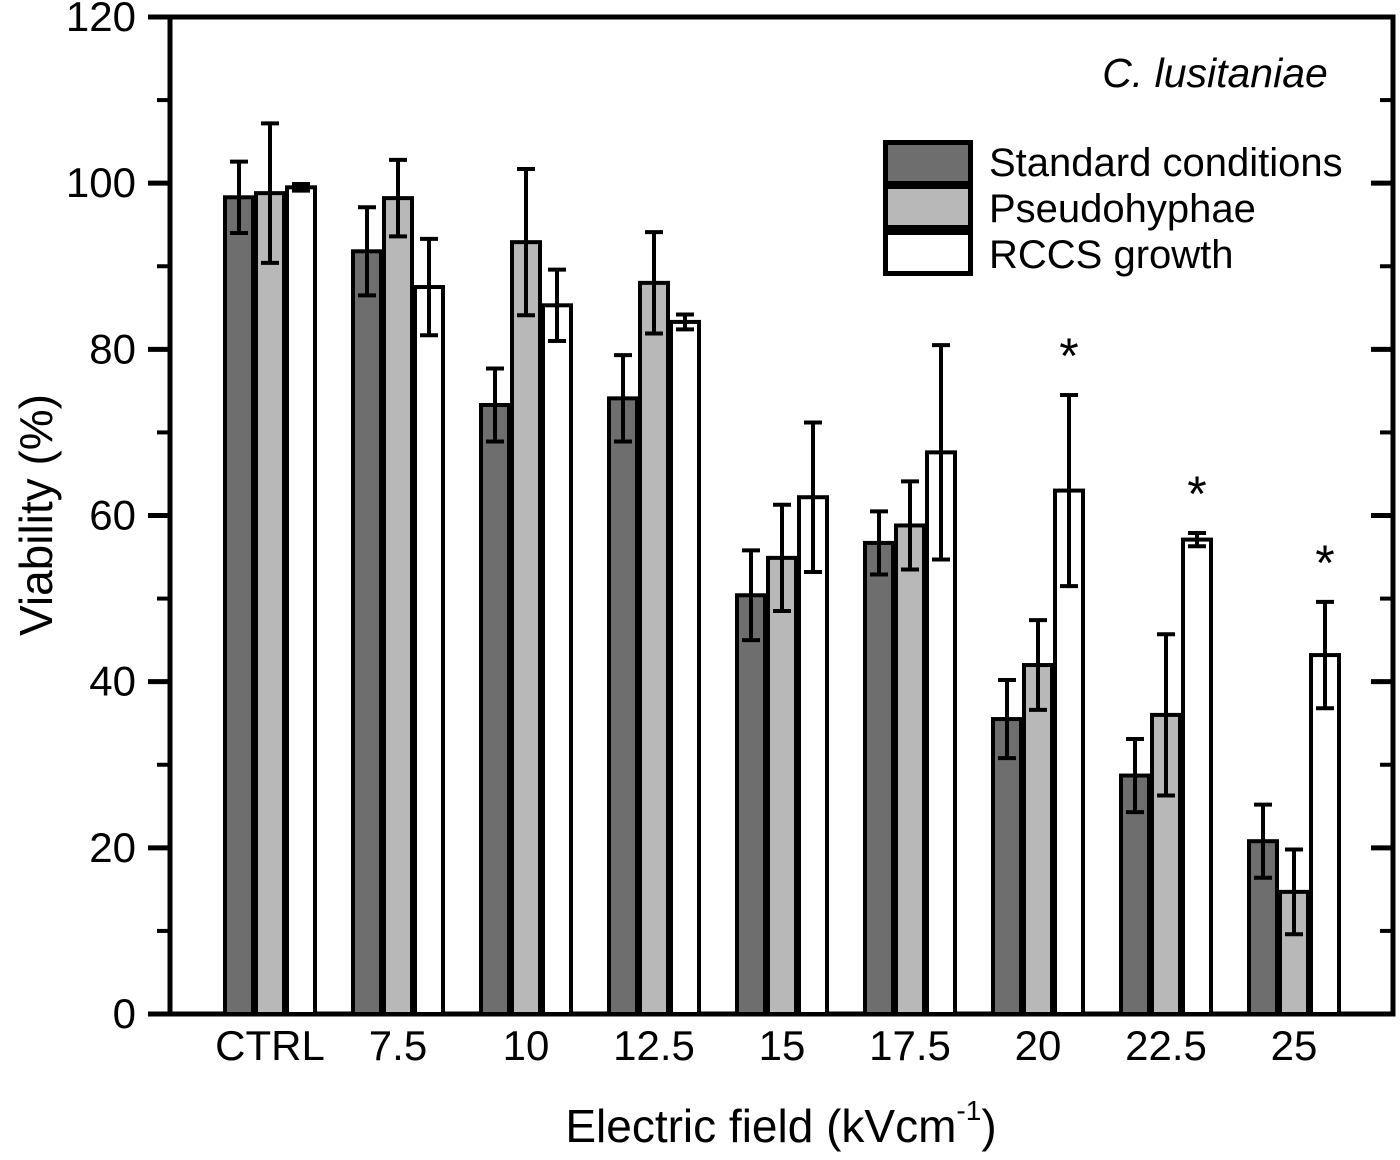 The image size is (1400, 1160). Describe the element at coordinates (1166, 163) in the screenshot. I see `legend-label-standard-conditions: Standard conditions` at that location.